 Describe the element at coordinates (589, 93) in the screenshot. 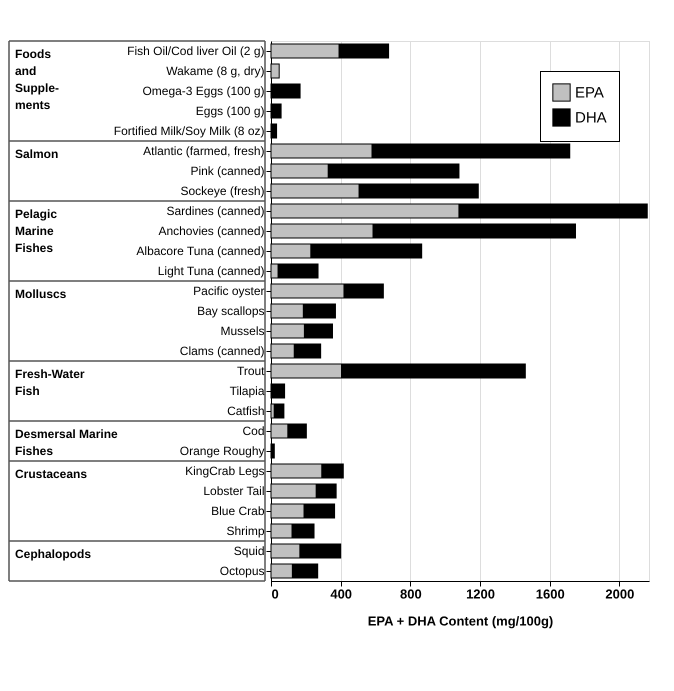

I see `legend-label: EPA` at that location.